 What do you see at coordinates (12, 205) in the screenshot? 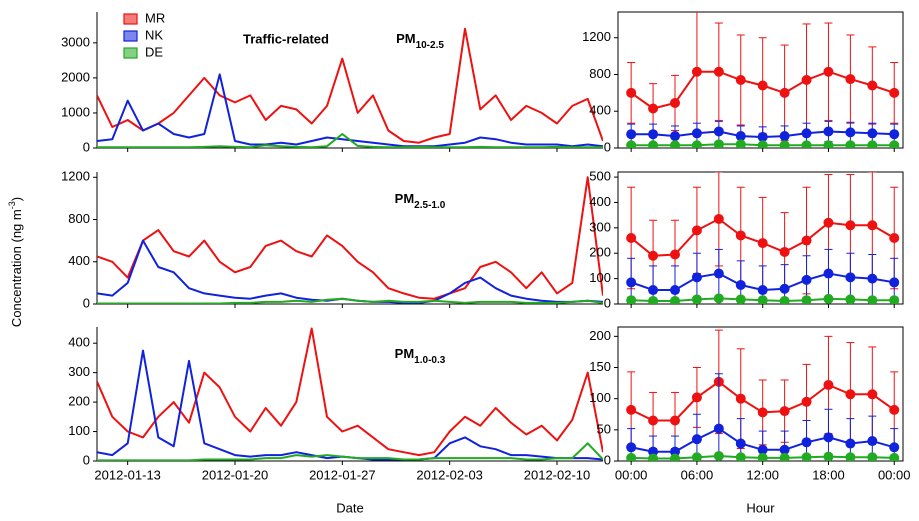
I see `y-label-sup: -3` at bounding box center [12, 205].